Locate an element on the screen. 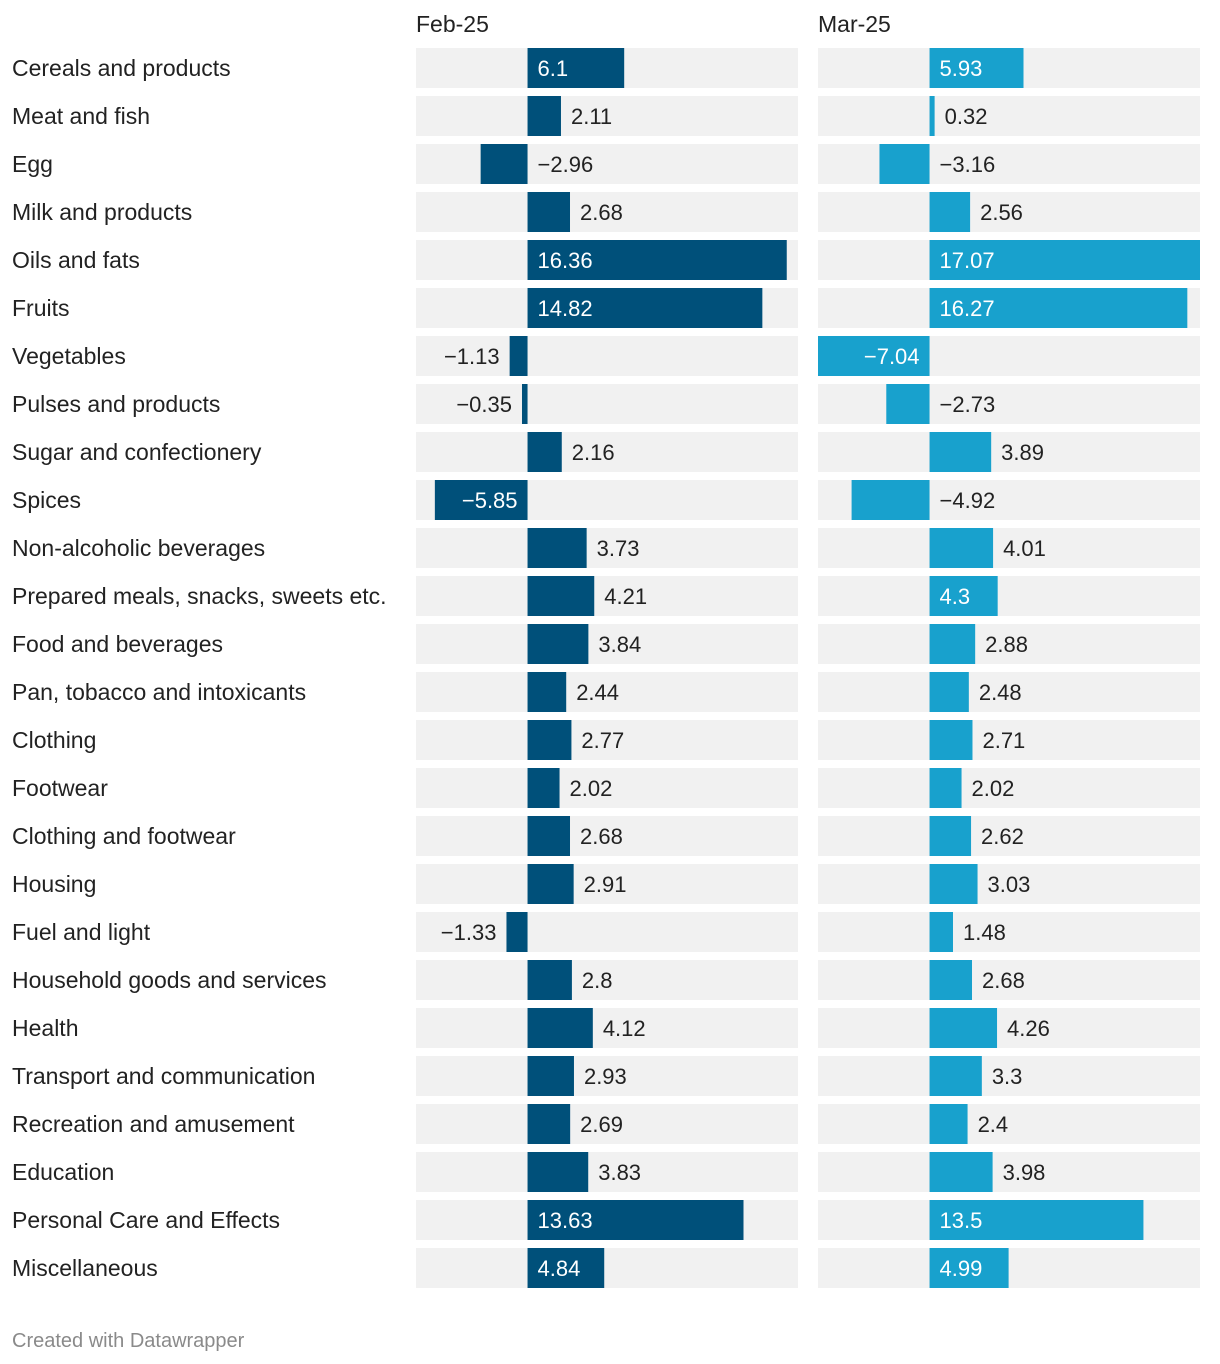 The width and height of the screenshot is (1220, 1364). value-label-feb-25-personal-care-and-effects: 13.63 is located at coordinates (565, 1220).